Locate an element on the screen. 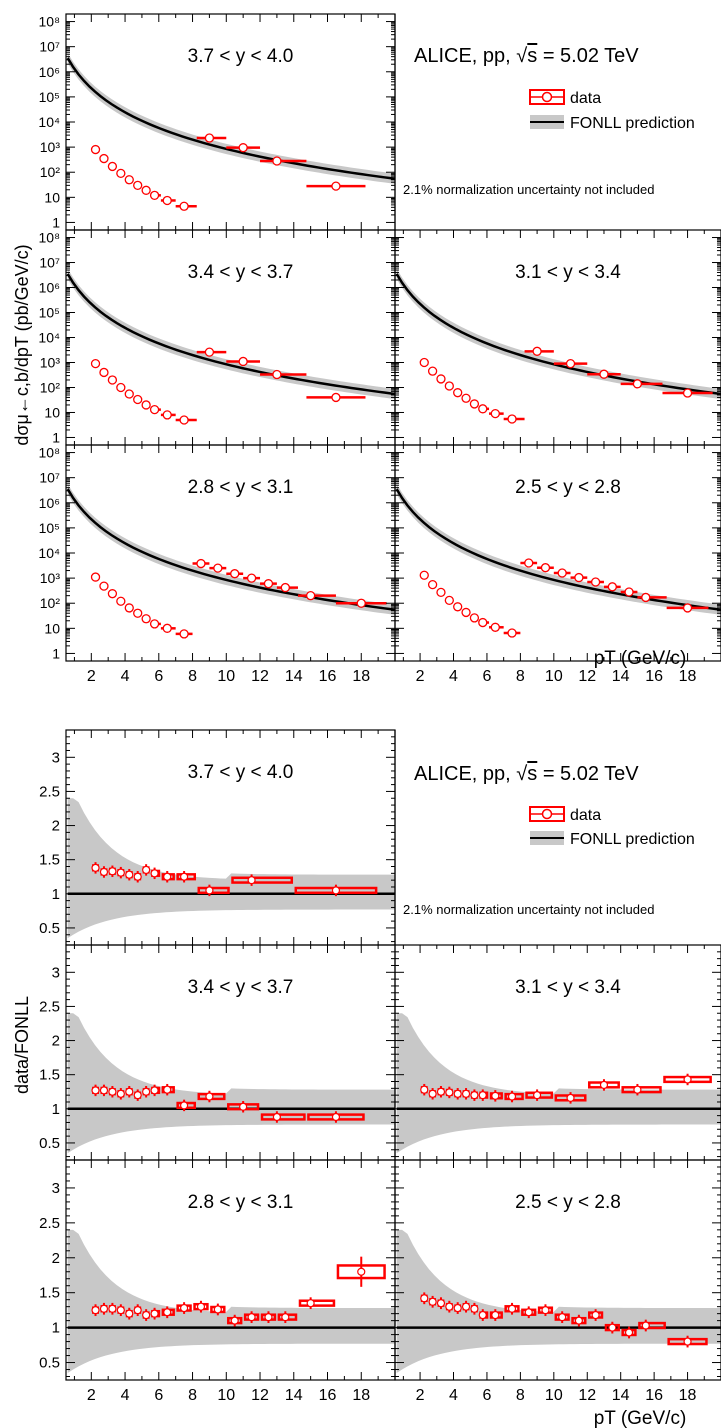 This screenshot has height=1428, width=721. y-tick-label: 10⁵ is located at coordinates (49, 97).